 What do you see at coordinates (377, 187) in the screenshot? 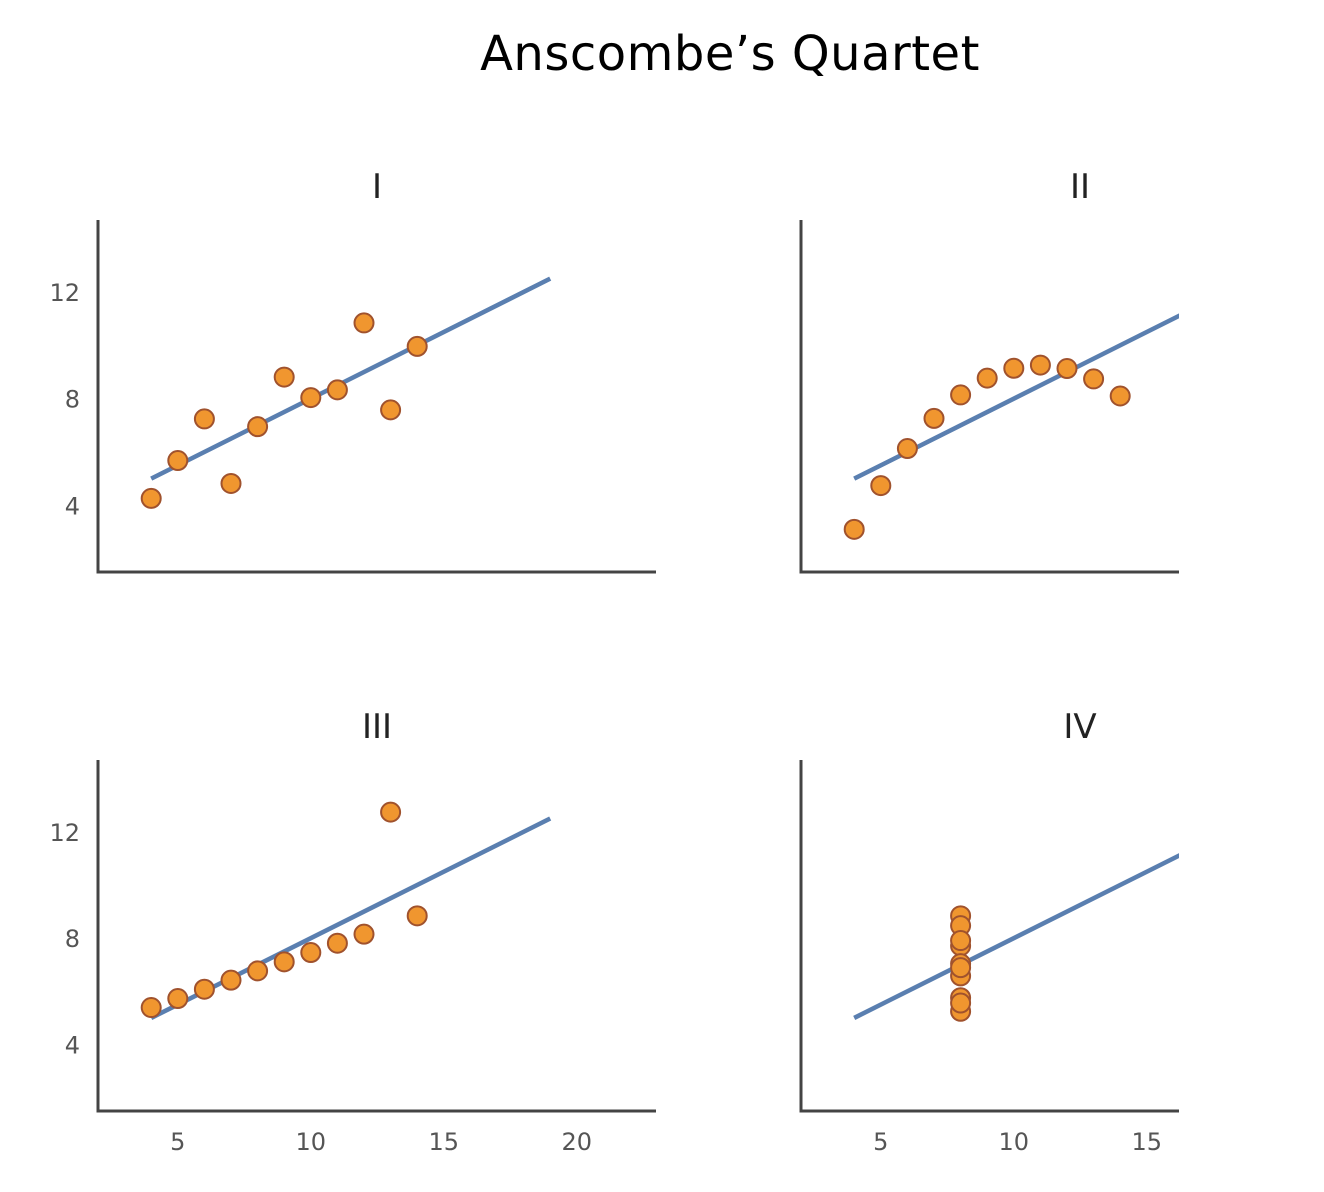
I see `panel-title: I` at bounding box center [377, 187].